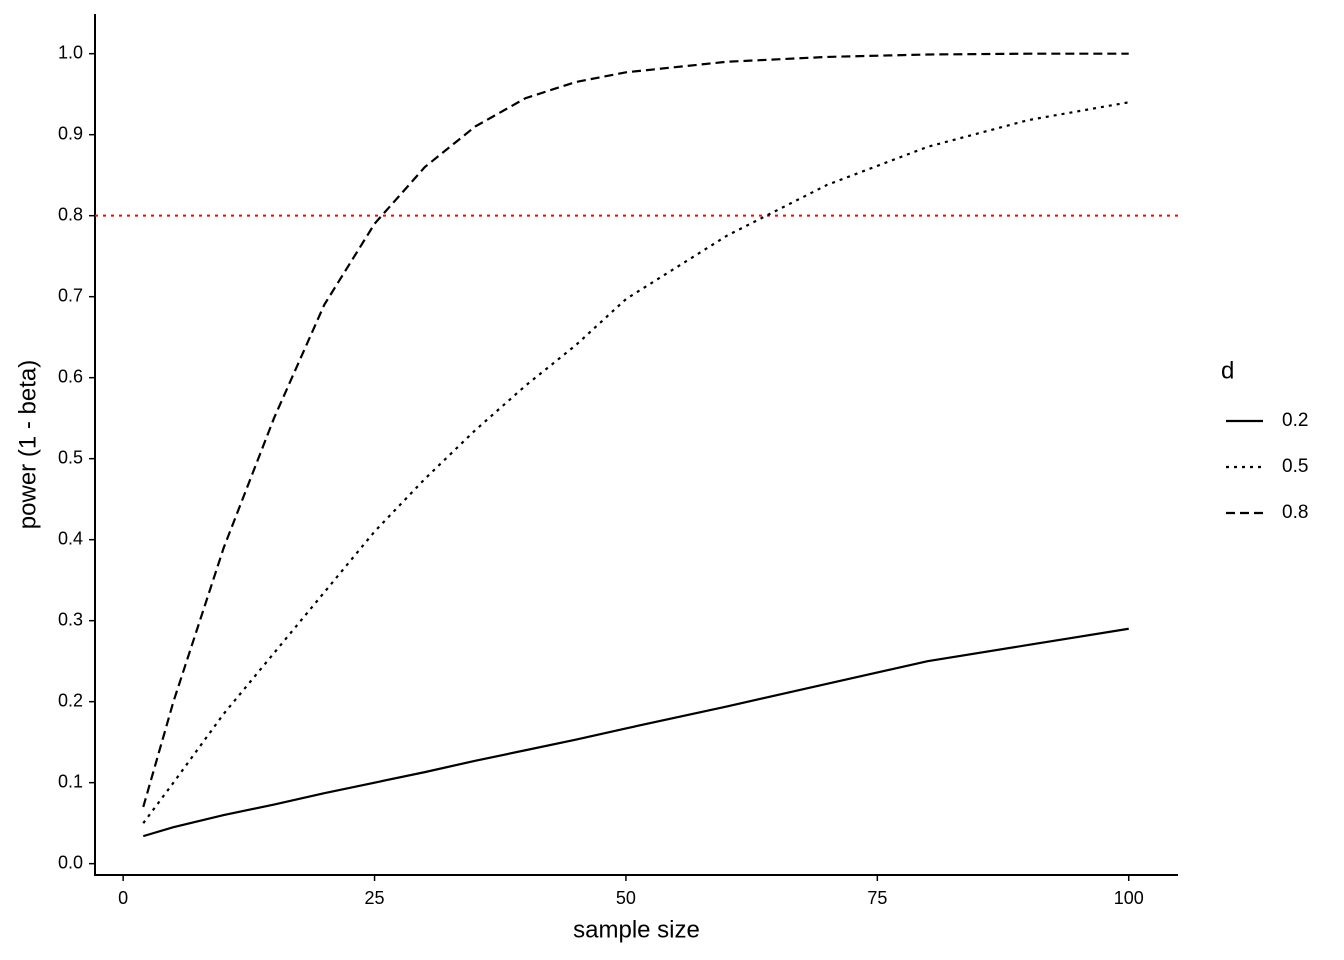  I want to click on y-tick-label: 0.7, so click(70, 295).